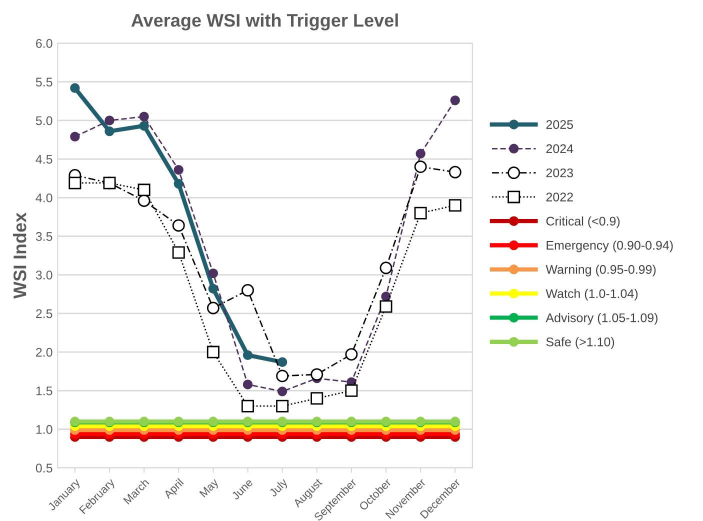 Image resolution: width=703 pixels, height=521 pixels. What do you see at coordinates (559, 197) in the screenshot?
I see `legend-label: 2022` at bounding box center [559, 197].